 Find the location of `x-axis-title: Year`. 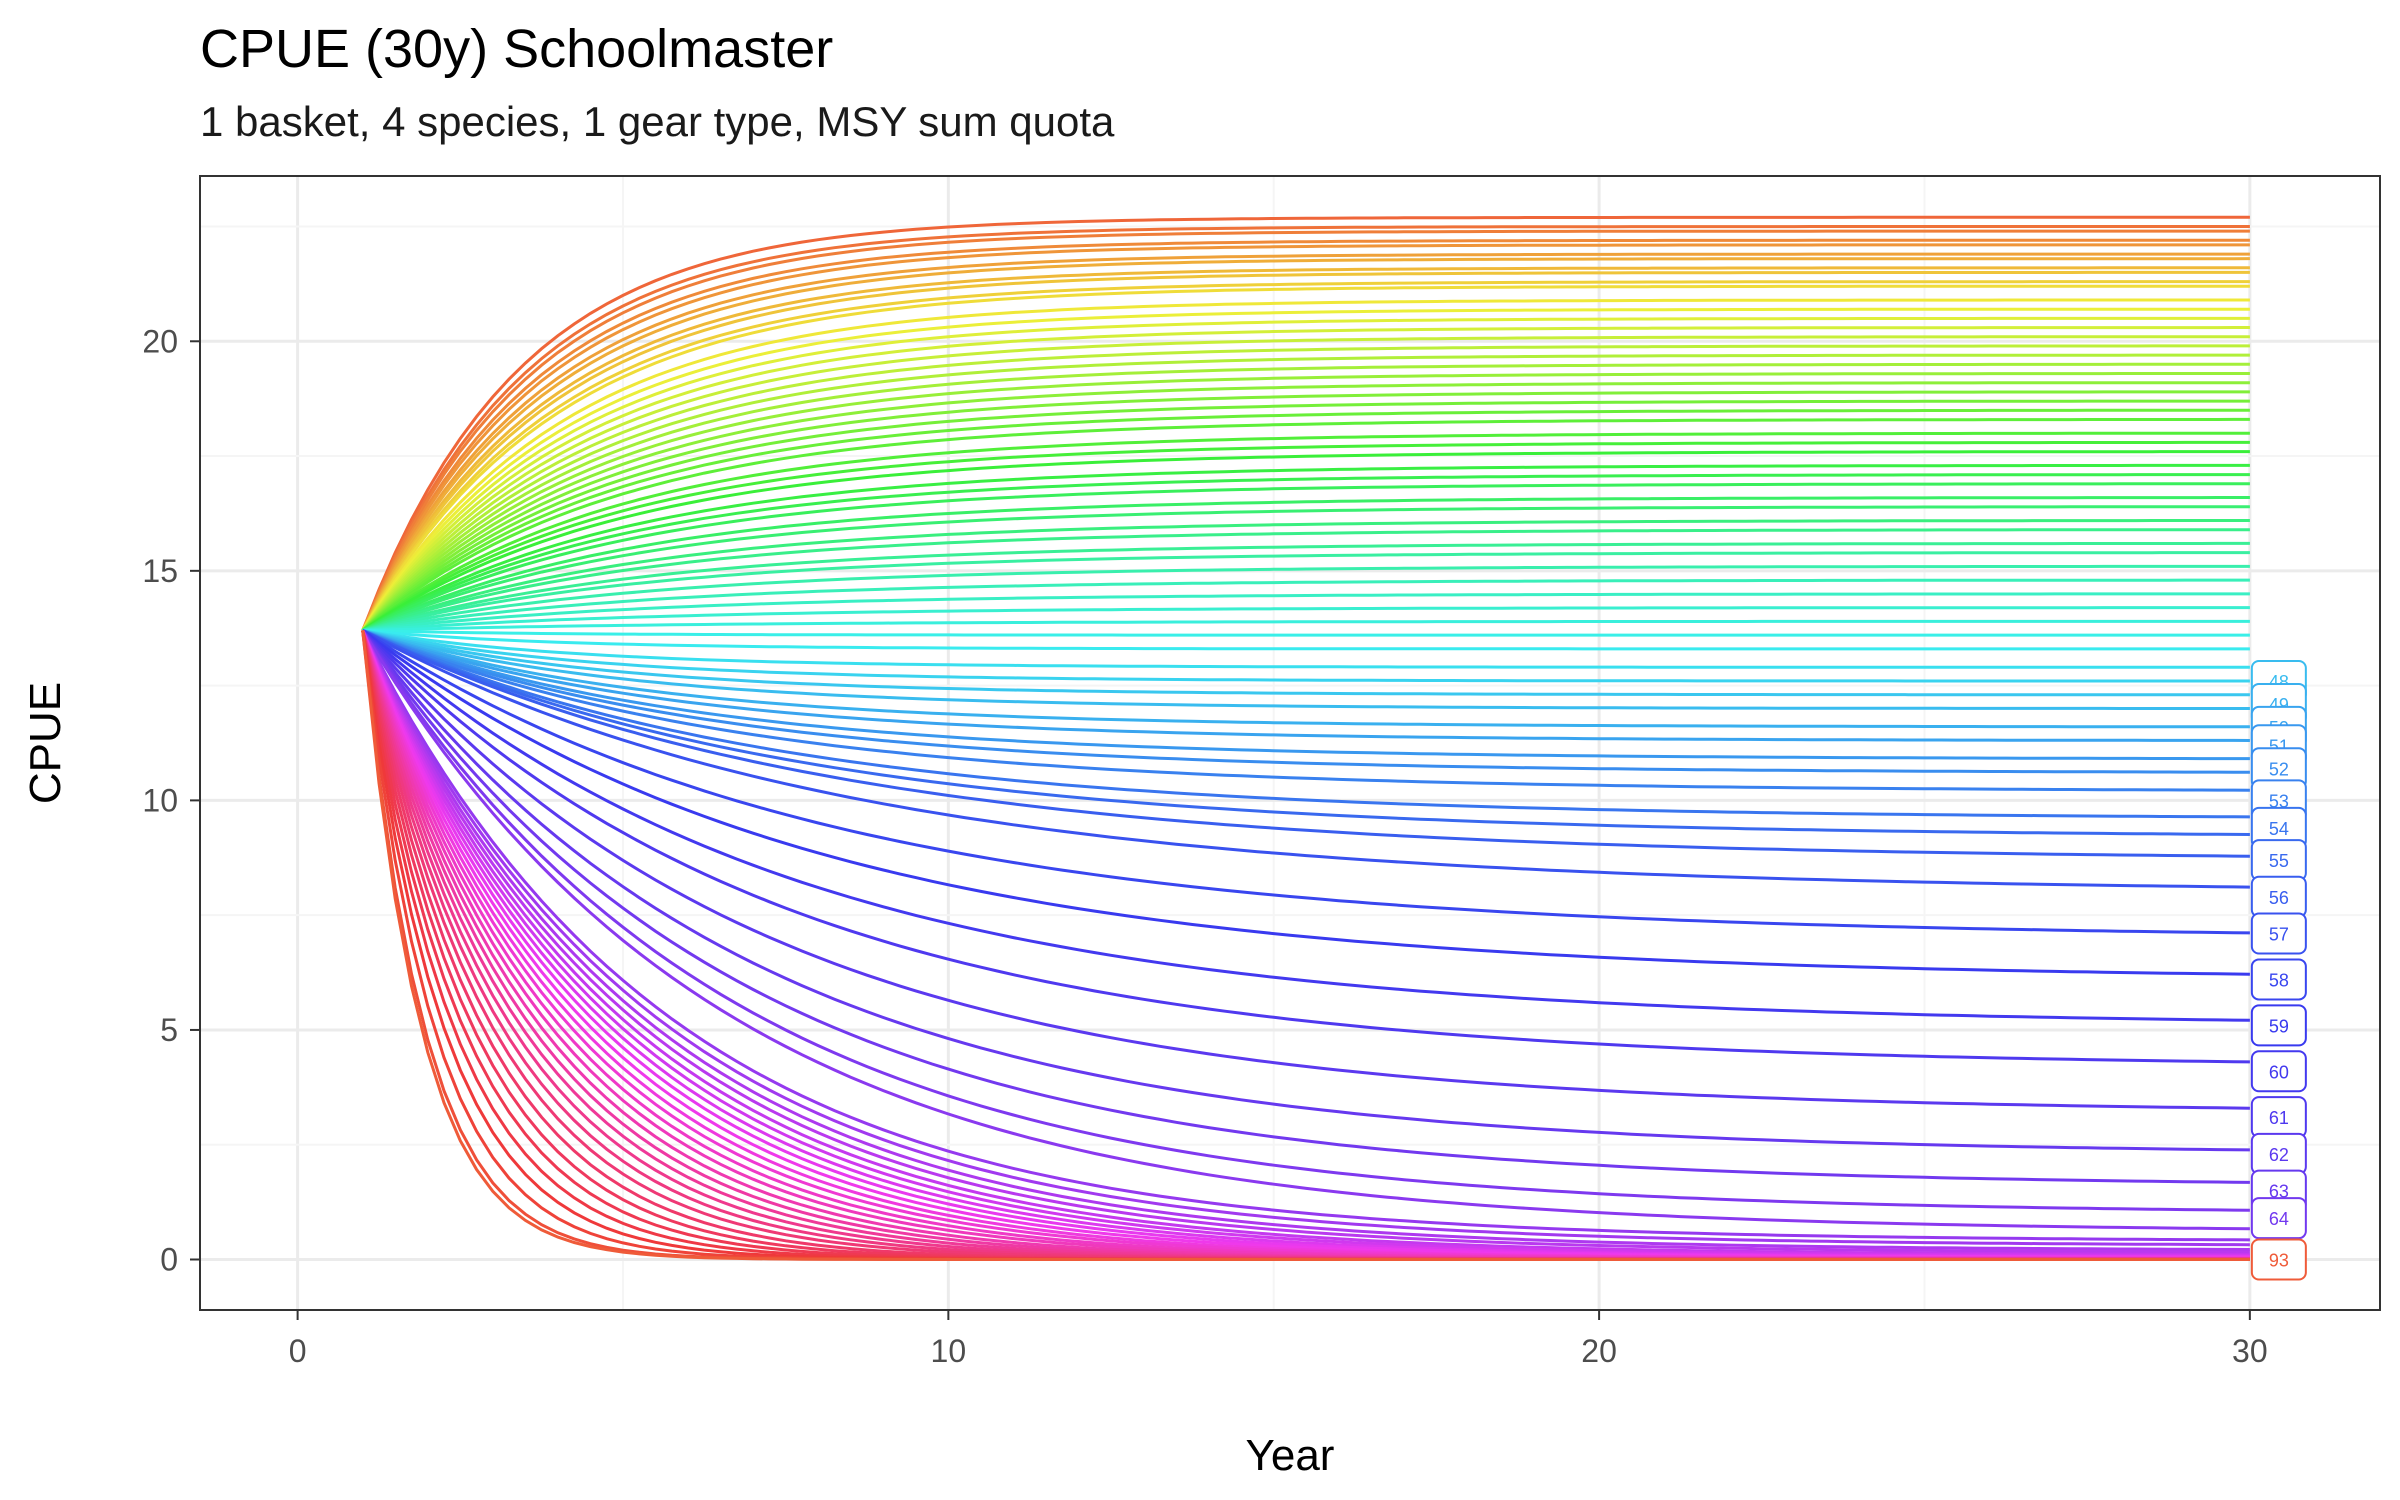

x-axis-title: Year is located at coordinates (1290, 1455).